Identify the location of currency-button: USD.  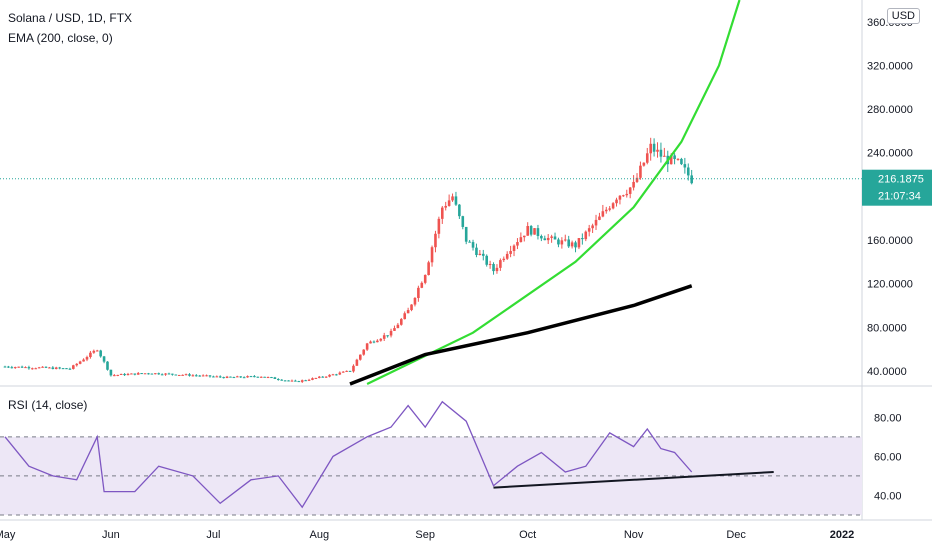
(903, 16).